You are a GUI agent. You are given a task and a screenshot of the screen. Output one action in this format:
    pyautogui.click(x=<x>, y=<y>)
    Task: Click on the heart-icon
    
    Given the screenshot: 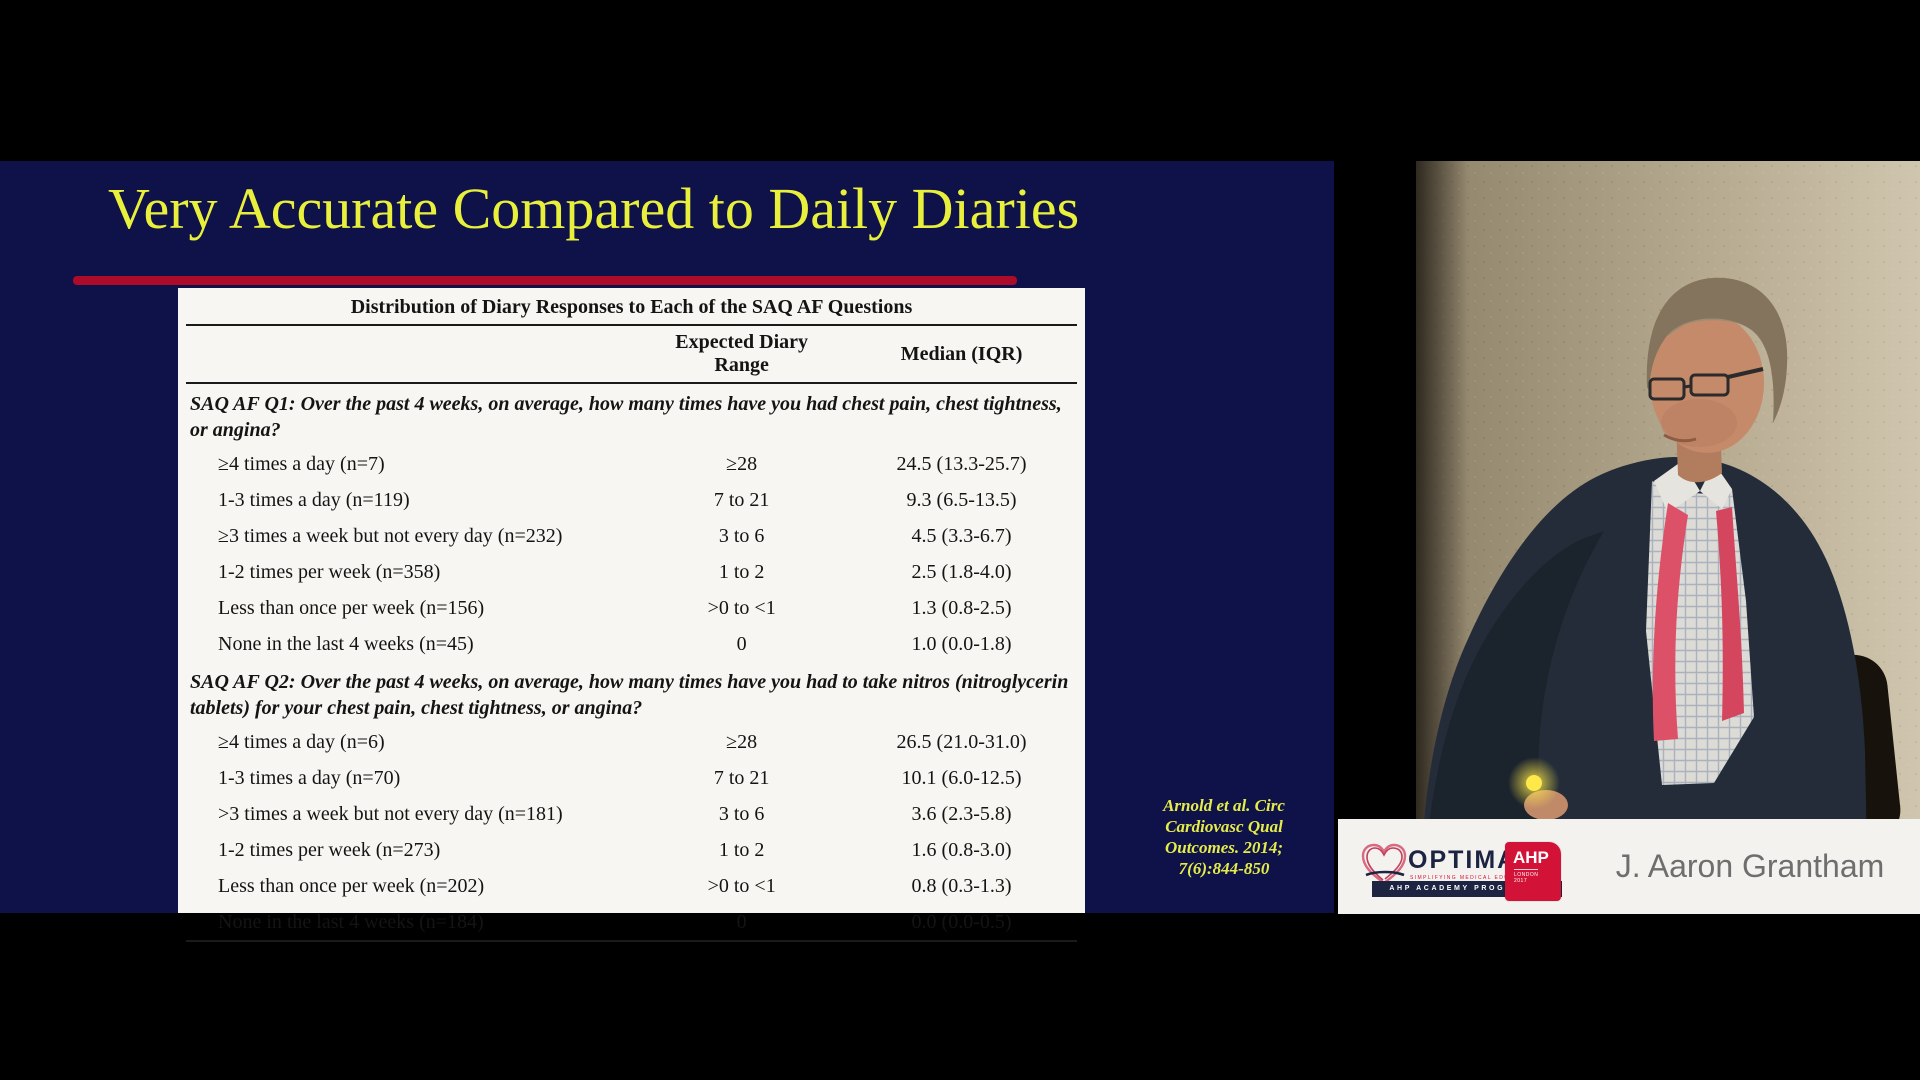 What is the action you would take?
    pyautogui.click(x=1384, y=864)
    